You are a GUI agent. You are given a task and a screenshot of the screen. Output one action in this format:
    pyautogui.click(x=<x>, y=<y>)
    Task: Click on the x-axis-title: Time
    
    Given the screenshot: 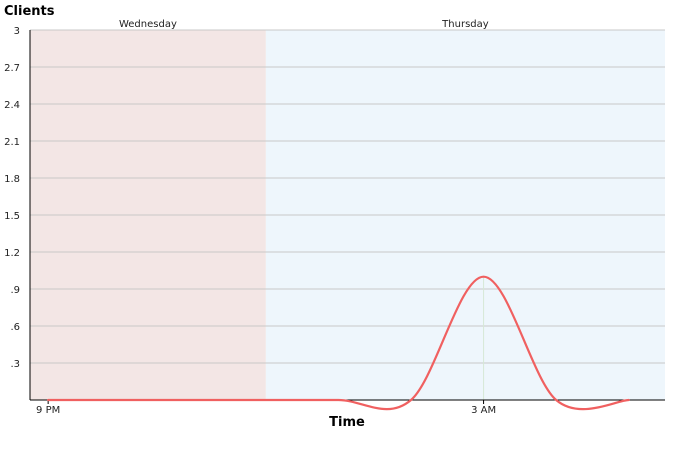 What is the action you would take?
    pyautogui.click(x=347, y=422)
    